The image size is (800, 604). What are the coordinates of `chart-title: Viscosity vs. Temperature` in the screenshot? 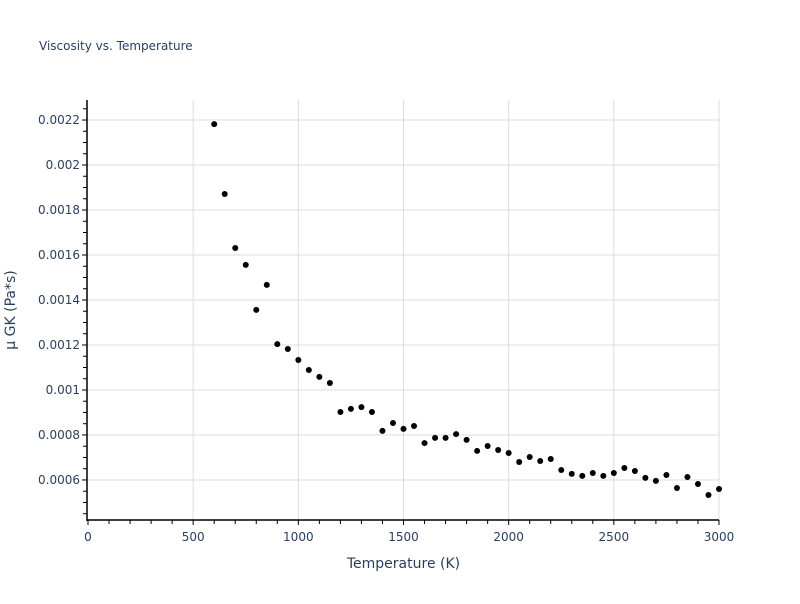 It's located at (116, 46).